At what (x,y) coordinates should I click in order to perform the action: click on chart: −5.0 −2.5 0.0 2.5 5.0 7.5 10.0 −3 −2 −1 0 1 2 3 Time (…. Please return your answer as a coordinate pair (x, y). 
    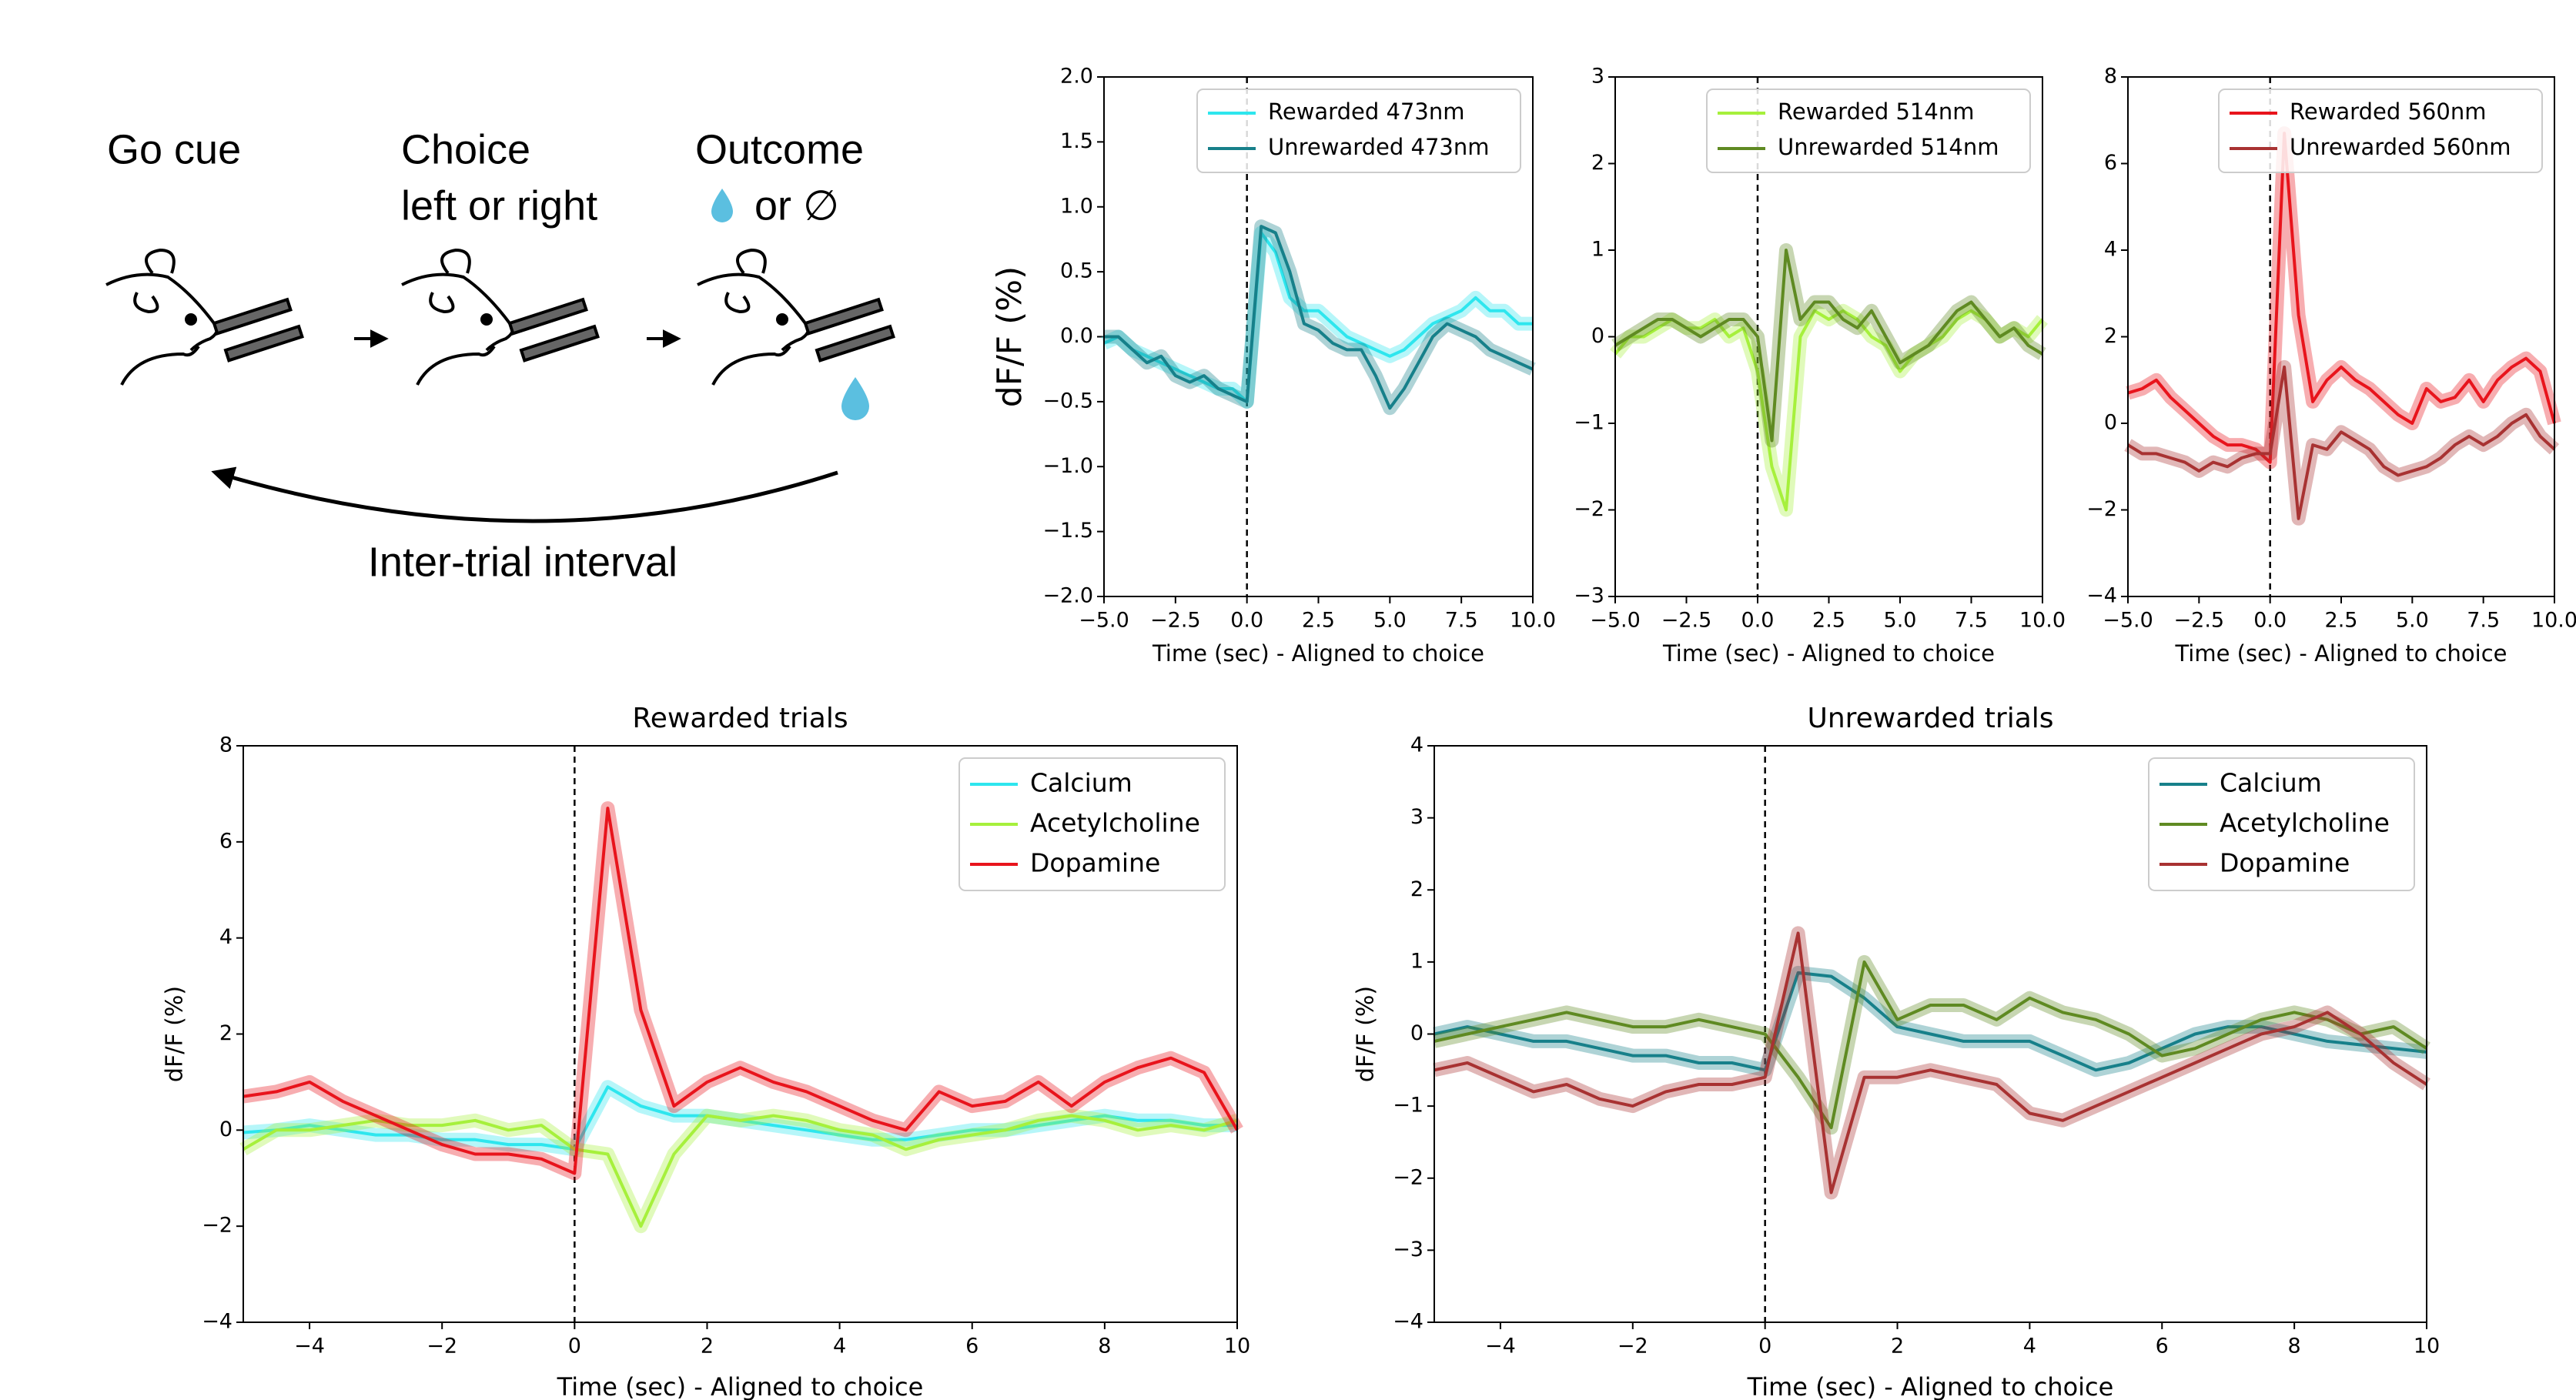
    Looking at the image, I should click on (1820, 366).